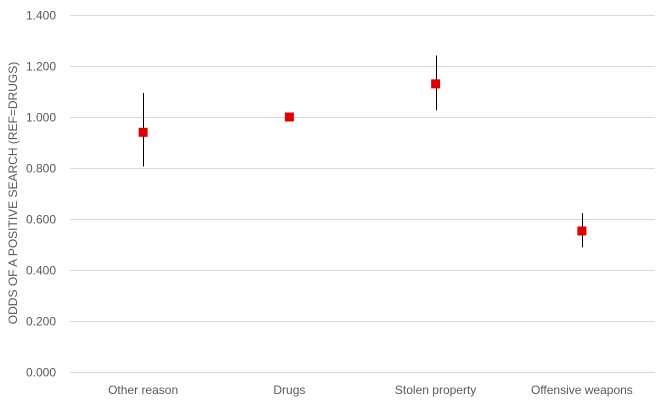 The width and height of the screenshot is (665, 401). Describe the element at coordinates (582, 390) in the screenshot. I see `x-tick-label: Offensive weapons` at that location.